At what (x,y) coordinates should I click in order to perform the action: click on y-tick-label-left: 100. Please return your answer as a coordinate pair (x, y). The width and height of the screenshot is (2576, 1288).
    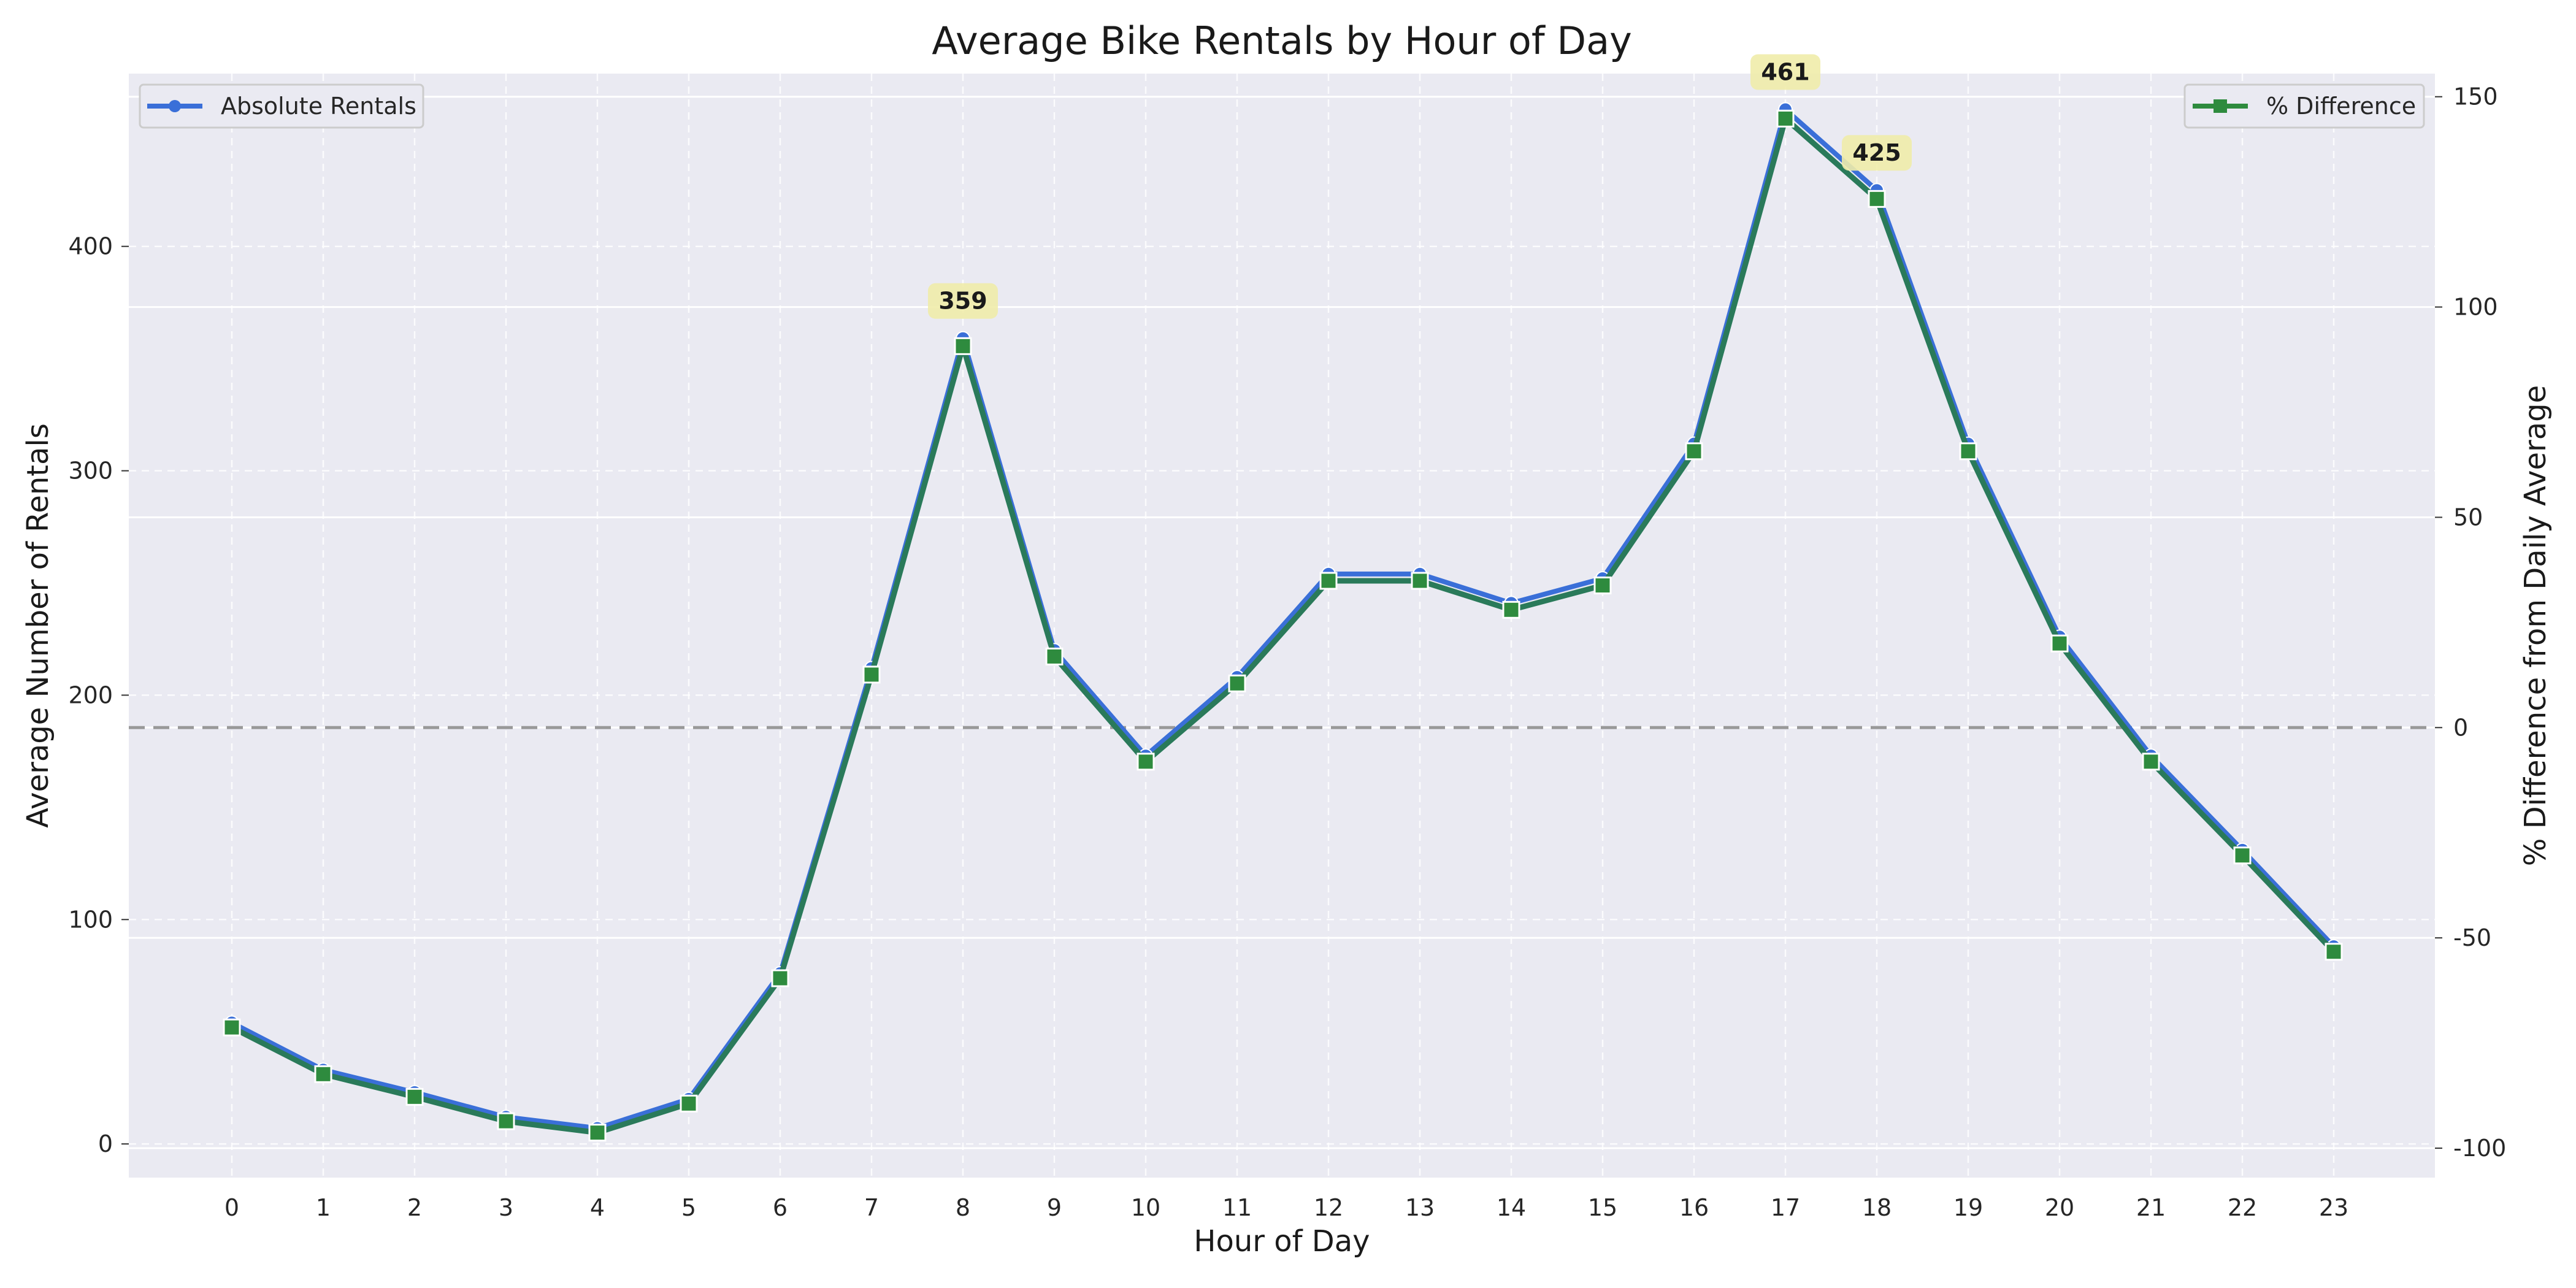
    Looking at the image, I should click on (90, 919).